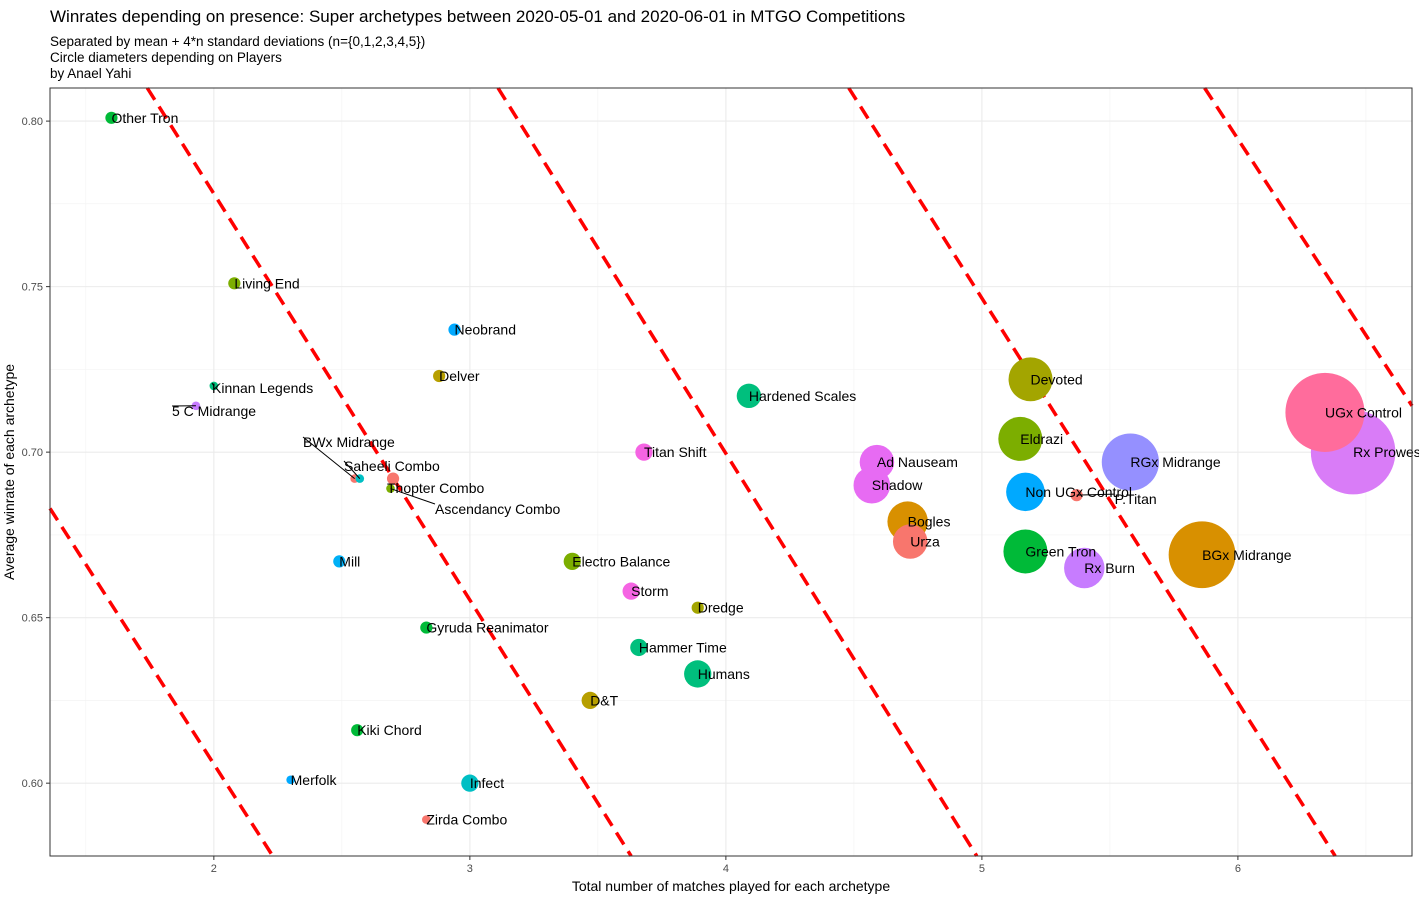 This screenshot has width=1419, height=898. Describe the element at coordinates (389, 730) in the screenshot. I see `point-label: Kiki Chord` at that location.